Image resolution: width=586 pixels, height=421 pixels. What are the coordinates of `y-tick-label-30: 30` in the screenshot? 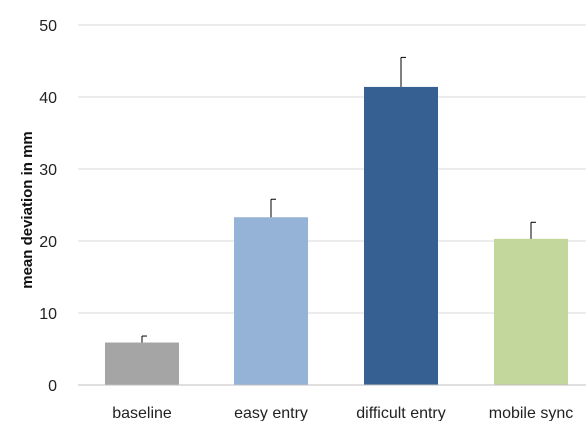 It's located at (48, 170).